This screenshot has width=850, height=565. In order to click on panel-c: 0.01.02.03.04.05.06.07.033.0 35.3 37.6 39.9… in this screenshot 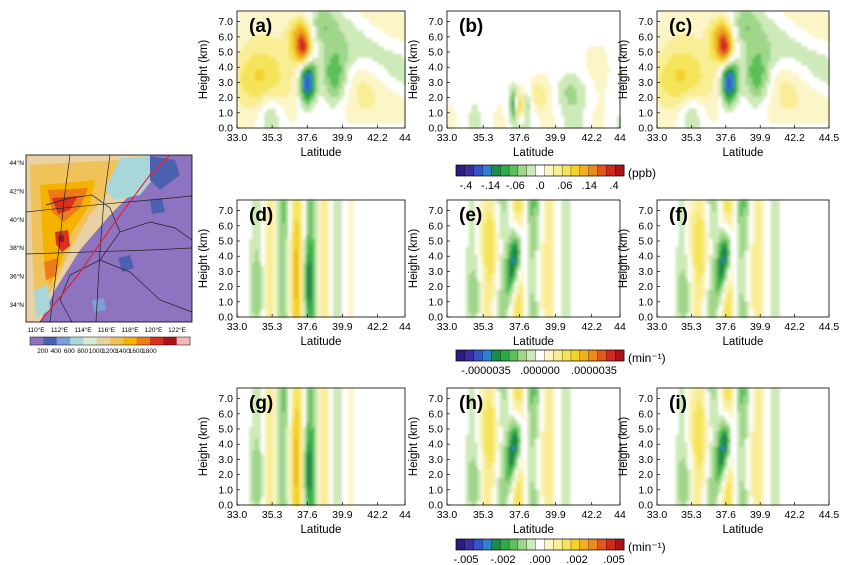, I will do `click(728, 85)`.